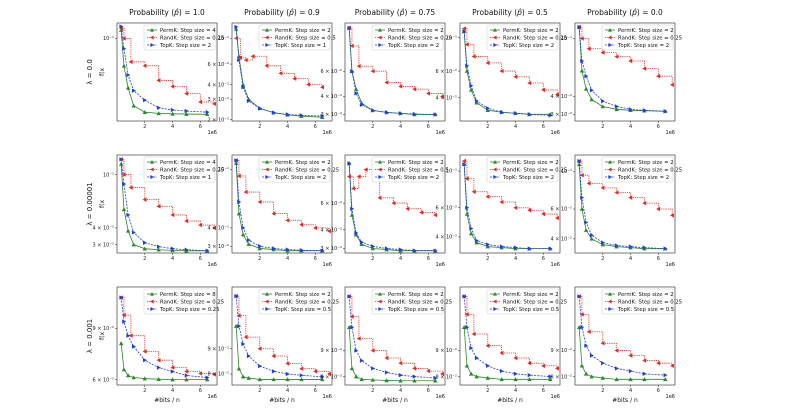 The height and width of the screenshot is (413, 789). Describe the element at coordinates (302, 310) in the screenshot. I see `legend-entry-topk: TopK: Step size = 0.5` at that location.